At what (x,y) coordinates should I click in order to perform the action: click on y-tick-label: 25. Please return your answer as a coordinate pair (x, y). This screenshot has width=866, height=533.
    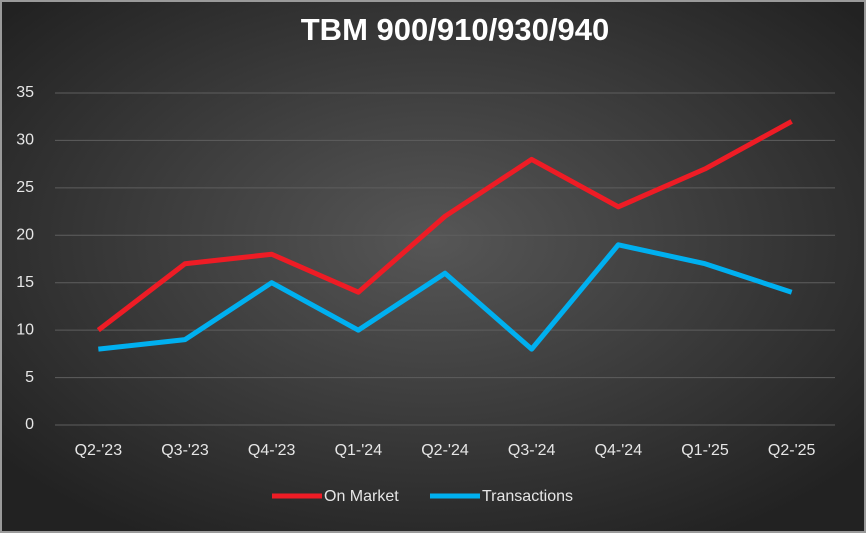
    Looking at the image, I should click on (25, 187).